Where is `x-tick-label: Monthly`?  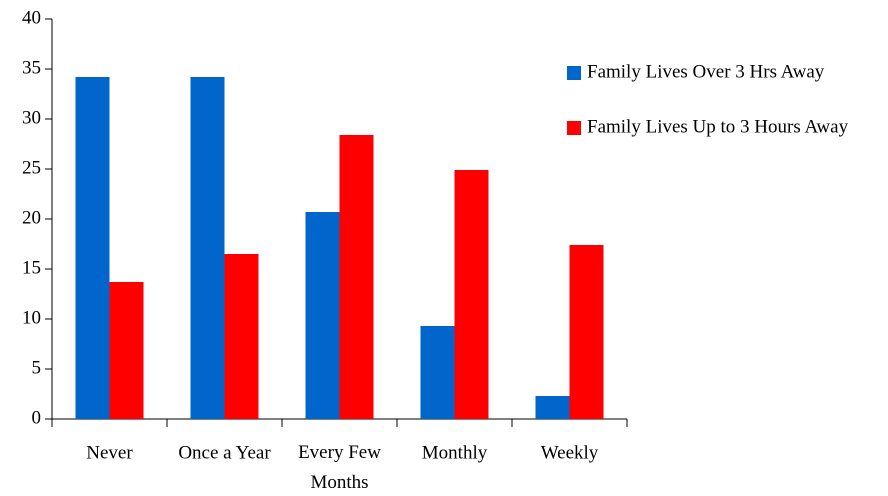 x-tick-label: Monthly is located at coordinates (455, 452).